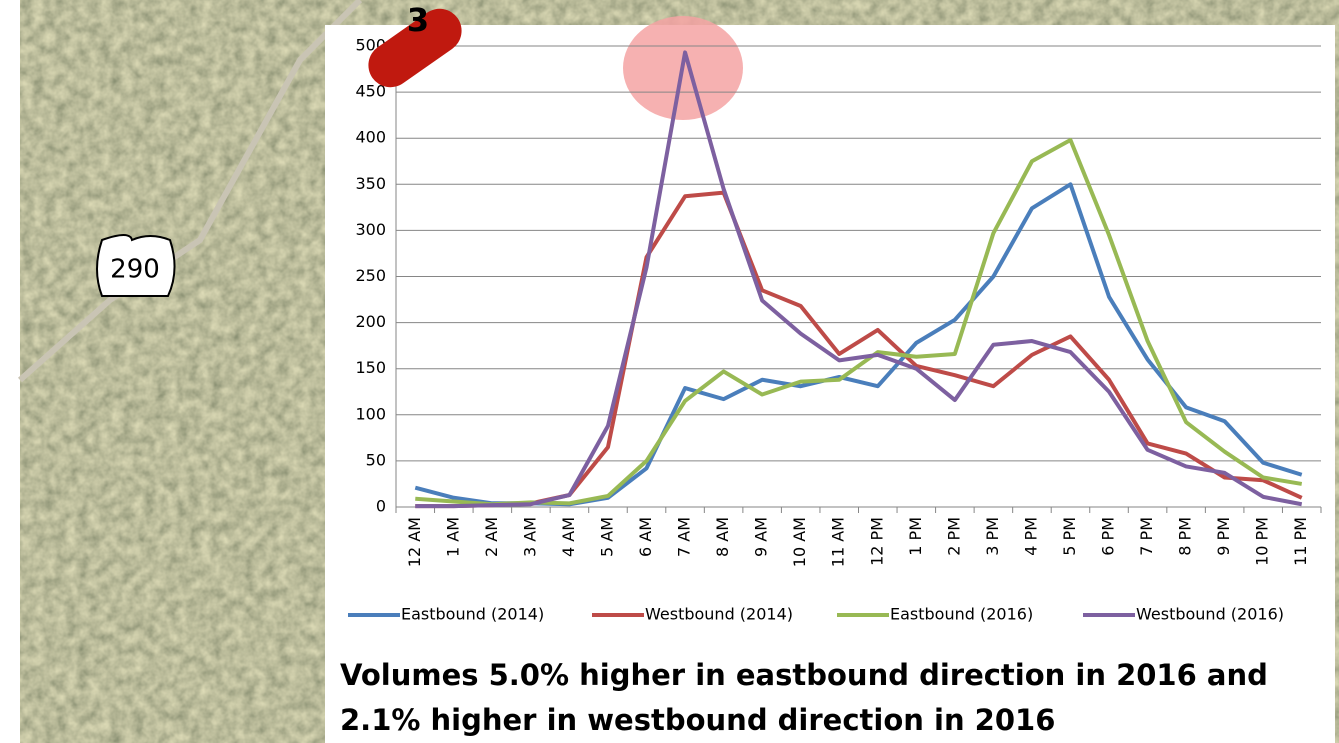  Describe the element at coordinates (529, 537) in the screenshot. I see `x-tick-label: 3 AM` at that location.